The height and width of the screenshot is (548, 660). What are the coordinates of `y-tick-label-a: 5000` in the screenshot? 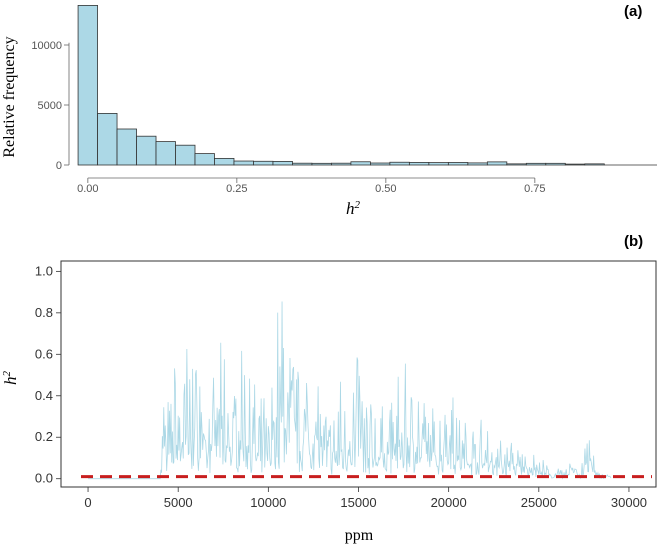 It's located at (50, 106).